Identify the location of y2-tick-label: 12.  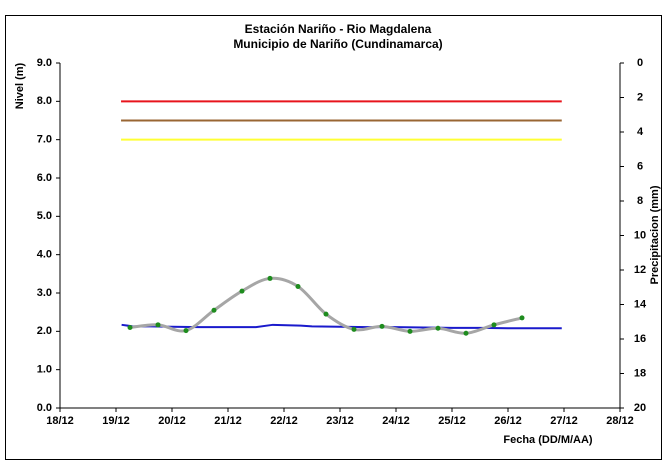
(640, 270).